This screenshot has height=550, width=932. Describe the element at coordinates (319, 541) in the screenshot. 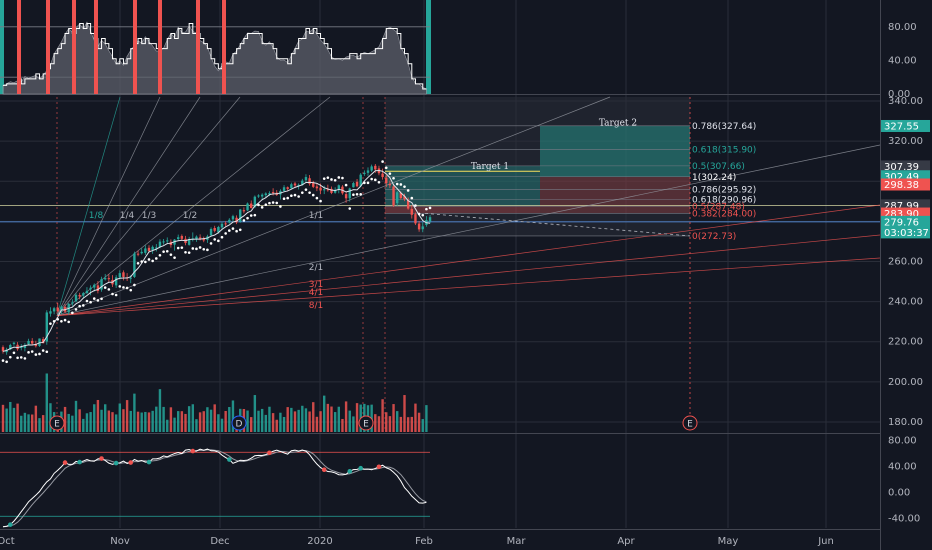

I see `x-axis-tick-3: 2020` at that location.